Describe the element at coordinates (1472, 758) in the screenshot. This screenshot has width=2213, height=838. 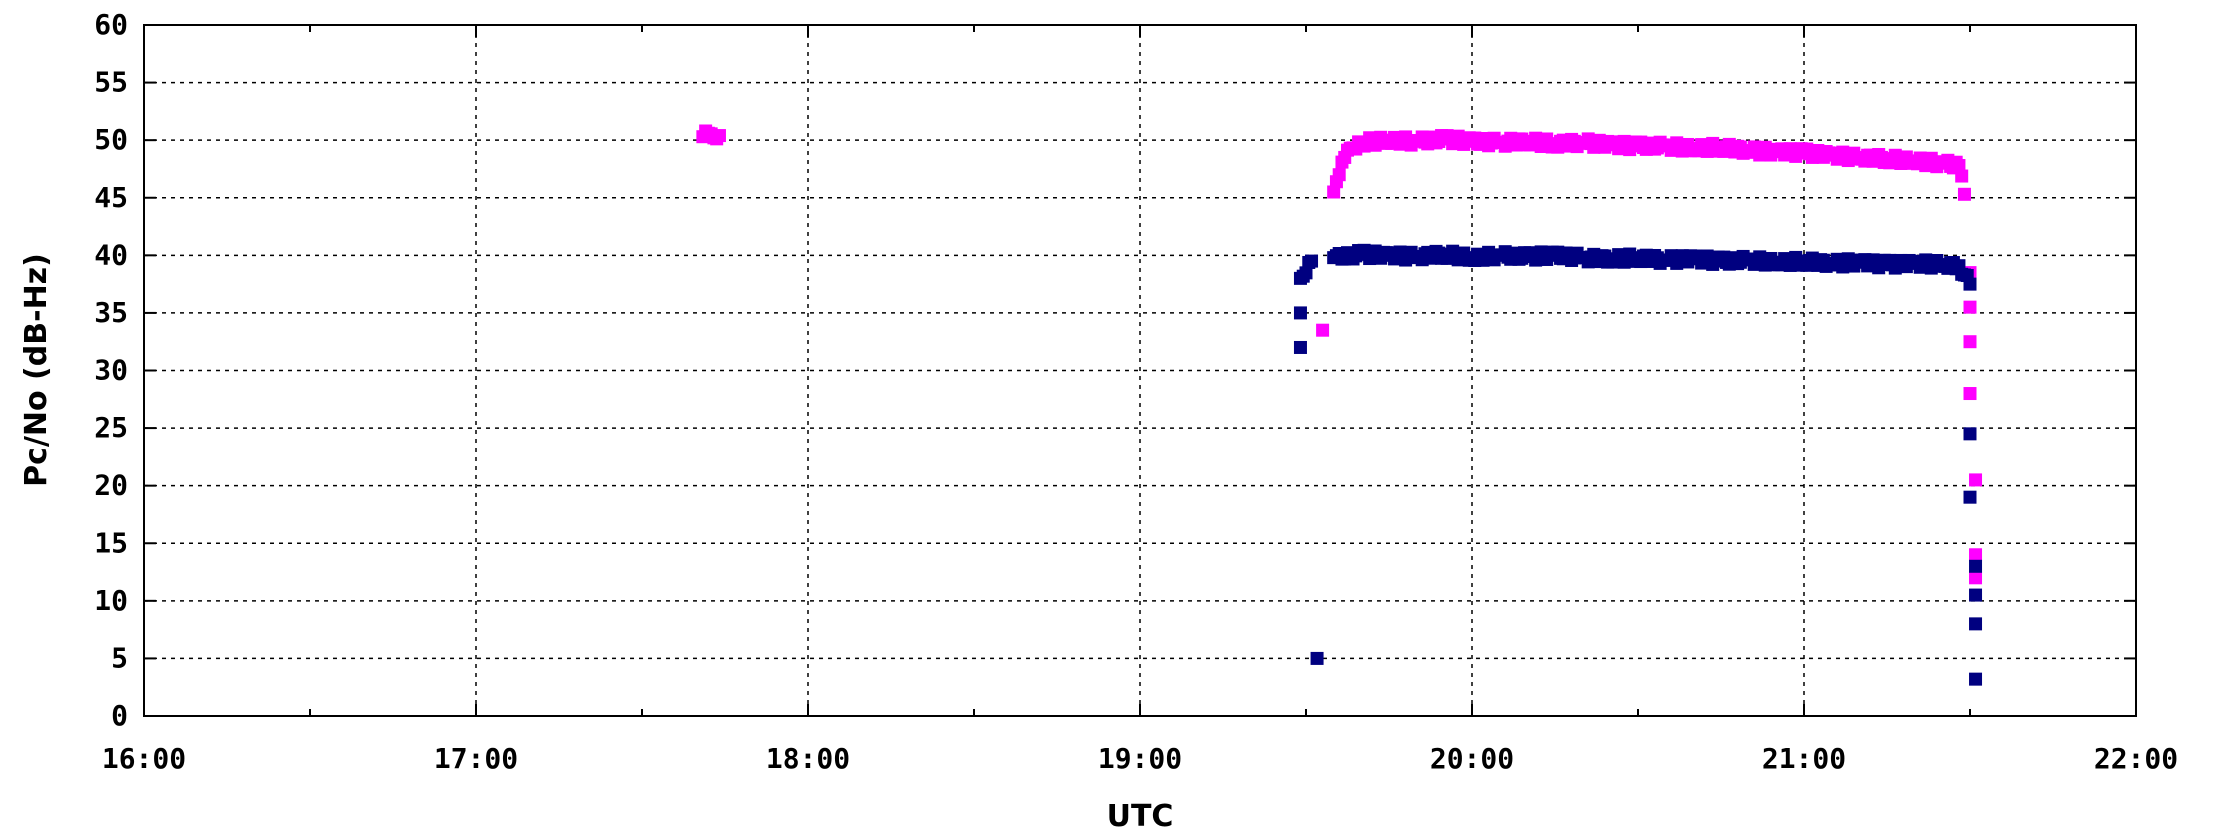
I see `x-tick-label: 20:00` at that location.